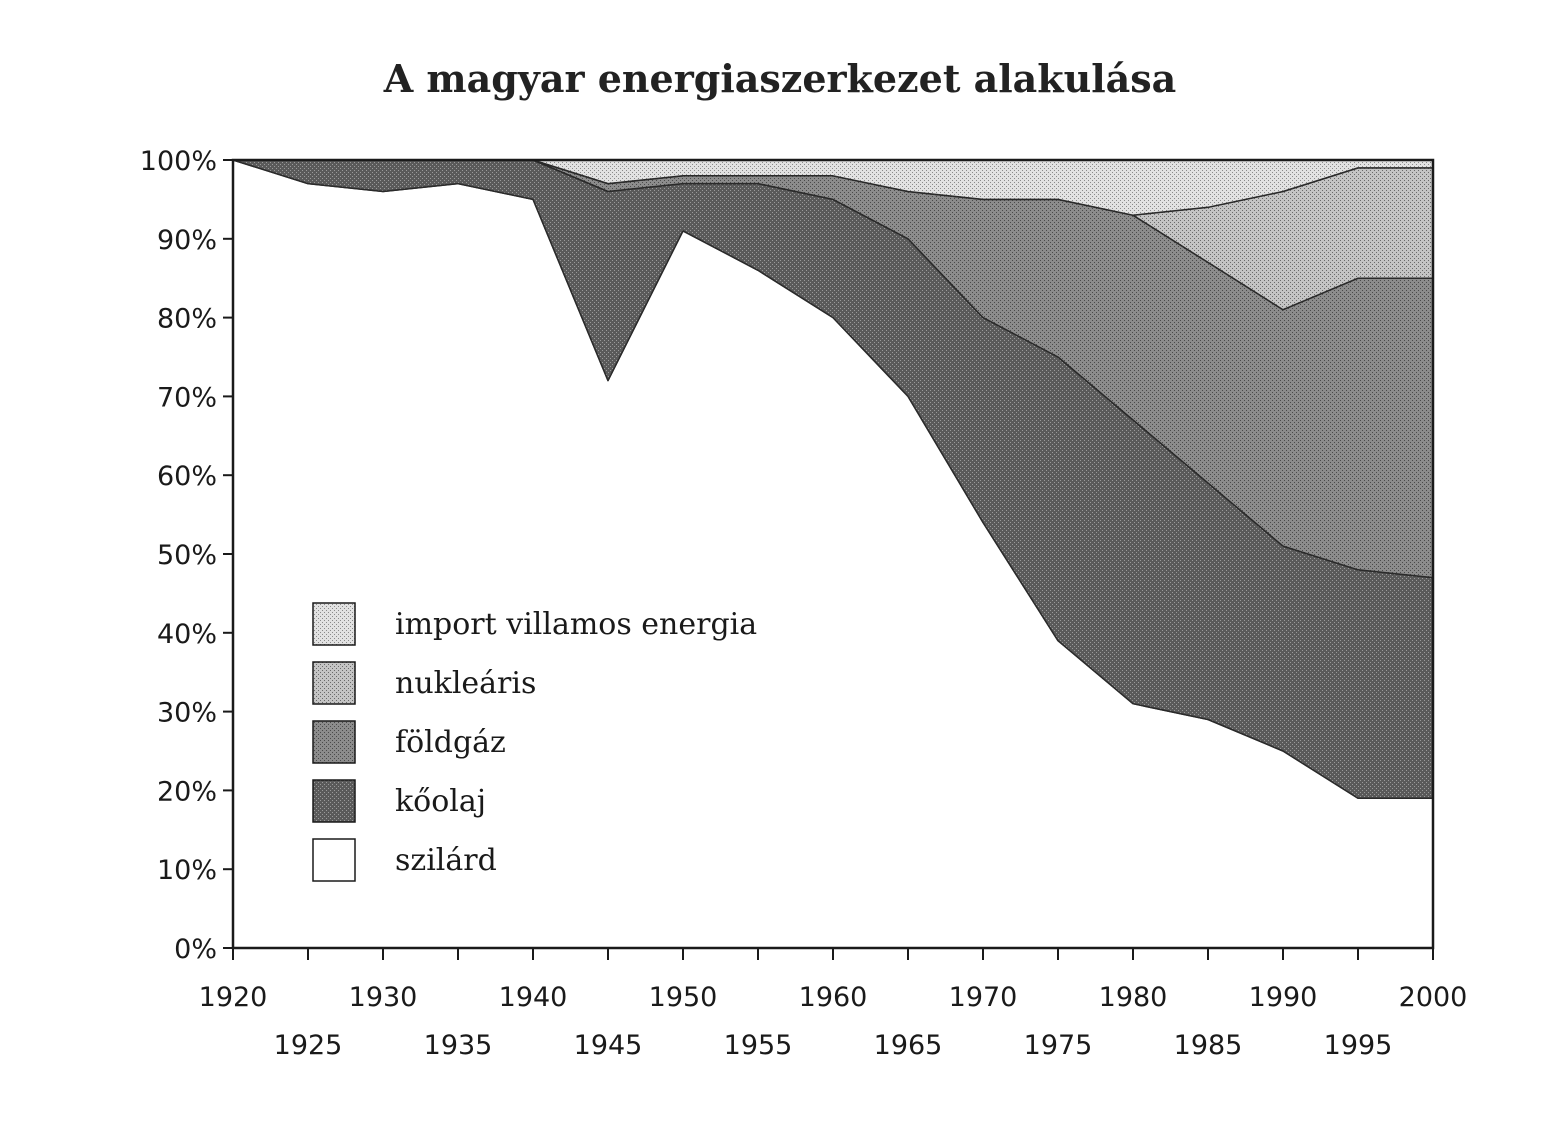 The width and height of the screenshot is (1561, 1135). What do you see at coordinates (178, 161) in the screenshot?
I see `y-tick-label: 100%` at bounding box center [178, 161].